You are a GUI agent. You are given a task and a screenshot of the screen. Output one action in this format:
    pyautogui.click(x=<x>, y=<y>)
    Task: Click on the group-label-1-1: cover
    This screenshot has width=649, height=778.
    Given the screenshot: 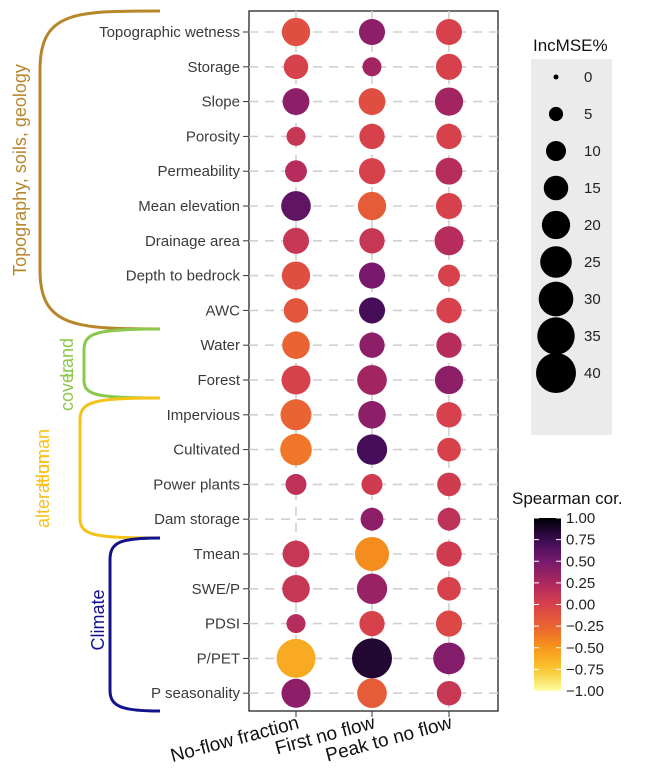 What is the action you would take?
    pyautogui.click(x=67, y=389)
    